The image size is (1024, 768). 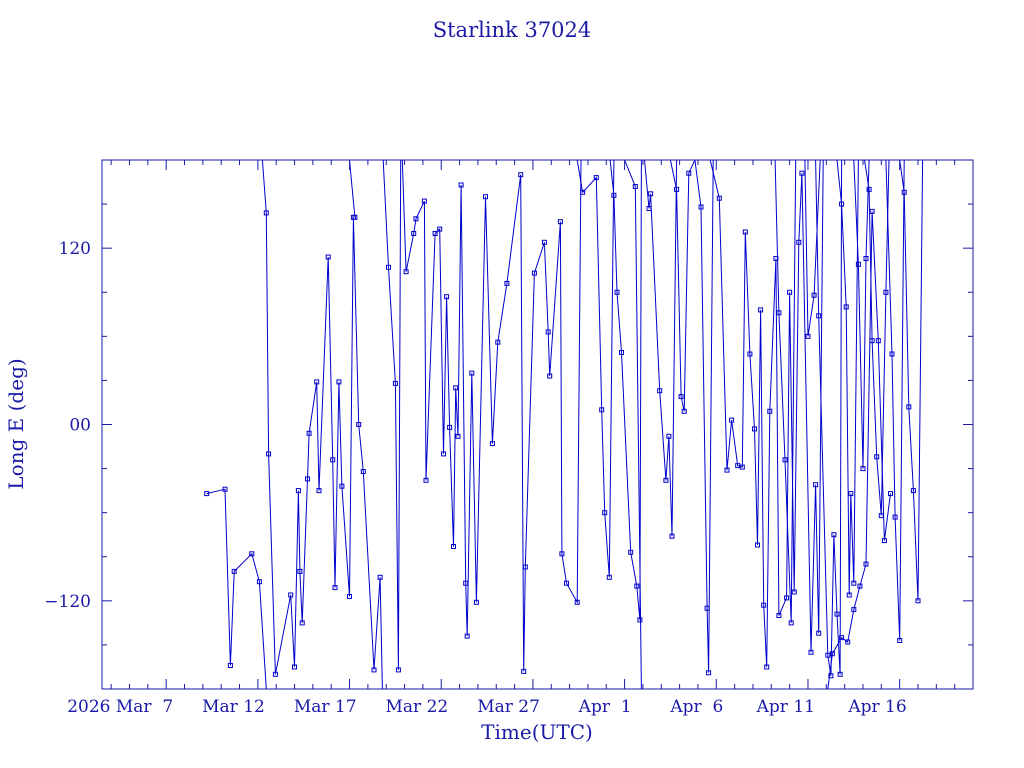 I want to click on x-tick-label: Mar 17, so click(x=325, y=707).